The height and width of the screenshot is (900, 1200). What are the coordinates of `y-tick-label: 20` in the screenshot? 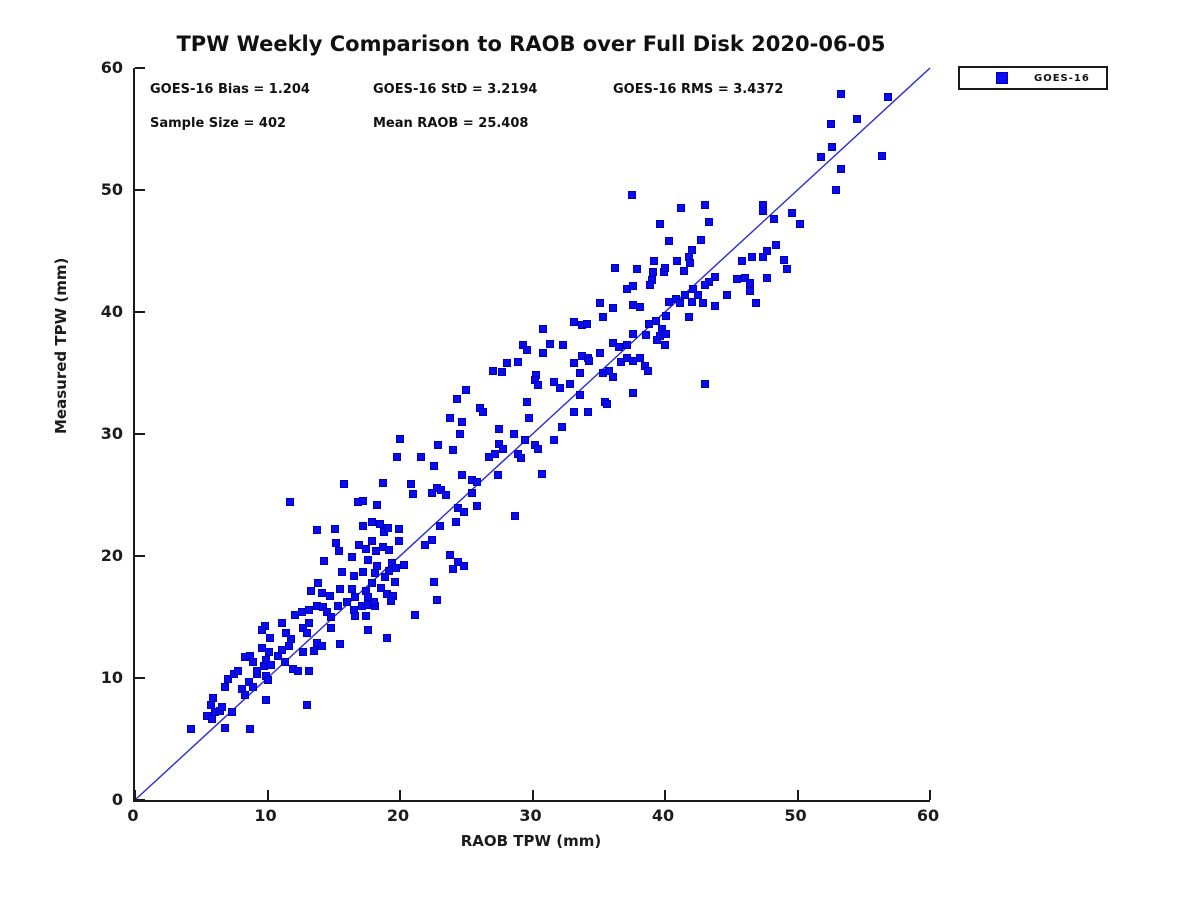 It's located at (111, 555).